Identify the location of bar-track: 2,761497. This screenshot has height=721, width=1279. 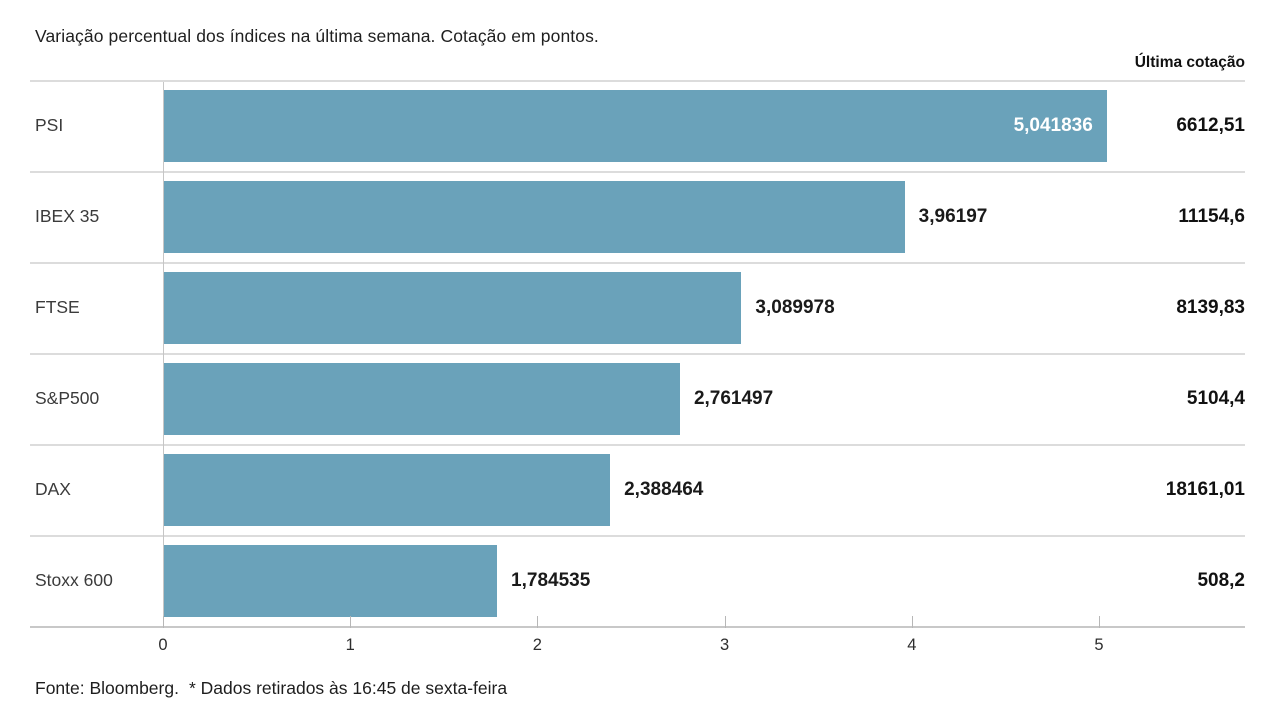
(704, 398).